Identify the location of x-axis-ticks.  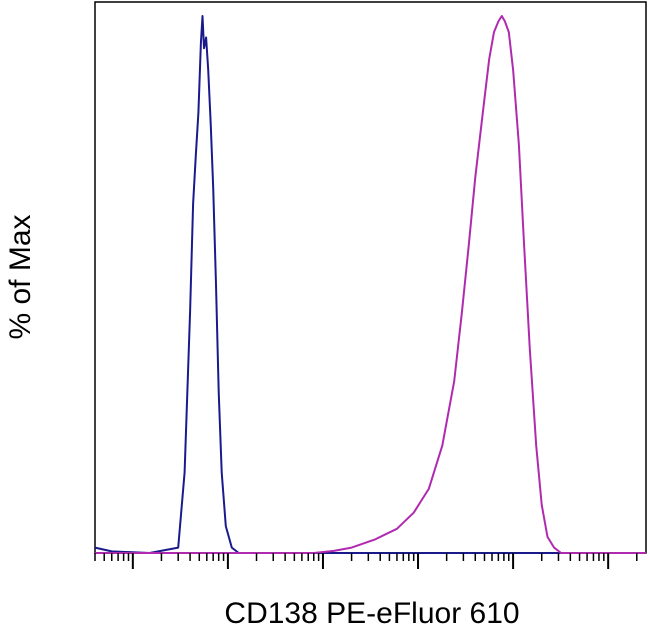
(366, 561).